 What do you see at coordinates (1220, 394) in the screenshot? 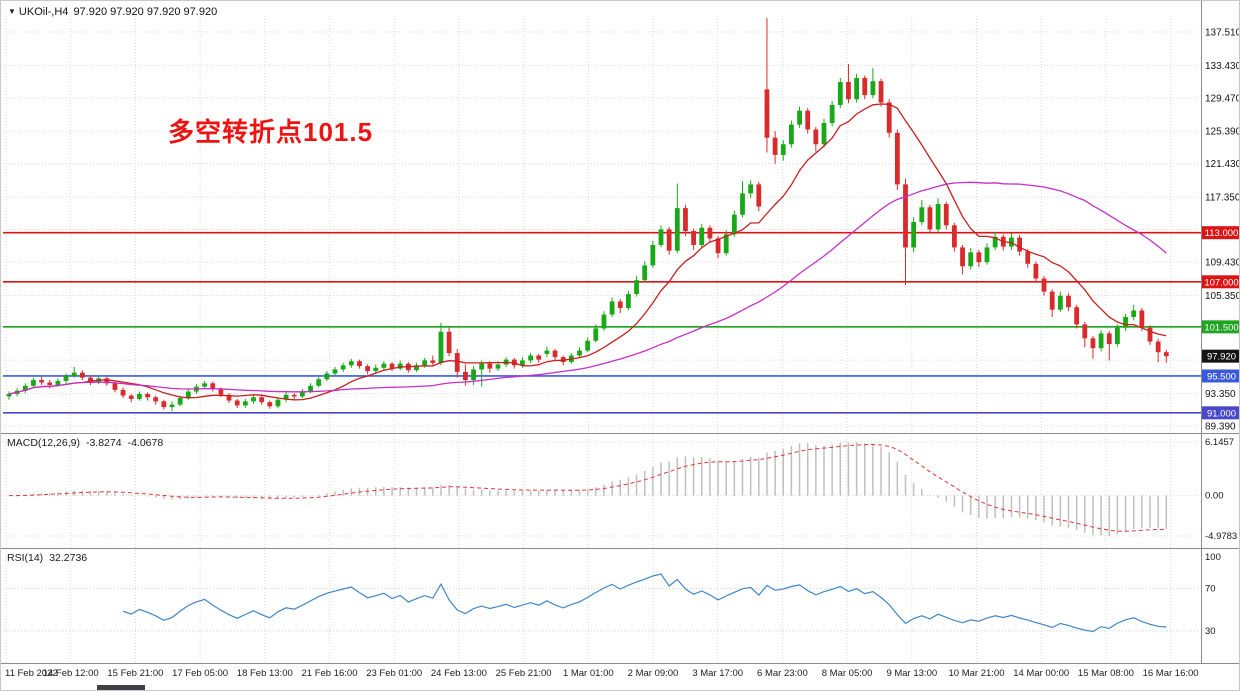
I see `y-axis-label: 93.350` at bounding box center [1220, 394].